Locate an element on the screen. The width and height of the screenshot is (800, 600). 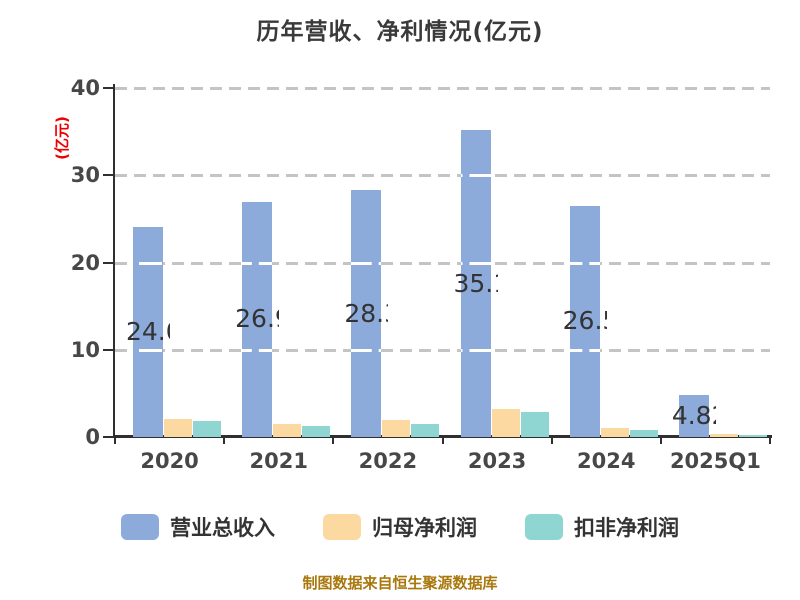
bar-s2-c5 is located at coordinates (752, 435).